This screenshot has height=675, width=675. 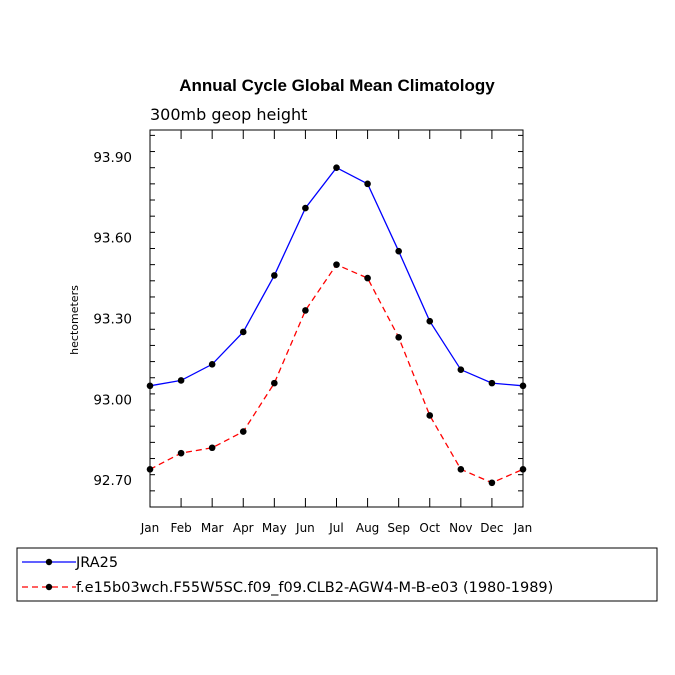 What do you see at coordinates (429, 528) in the screenshot?
I see `x-tick-label: Oct` at bounding box center [429, 528].